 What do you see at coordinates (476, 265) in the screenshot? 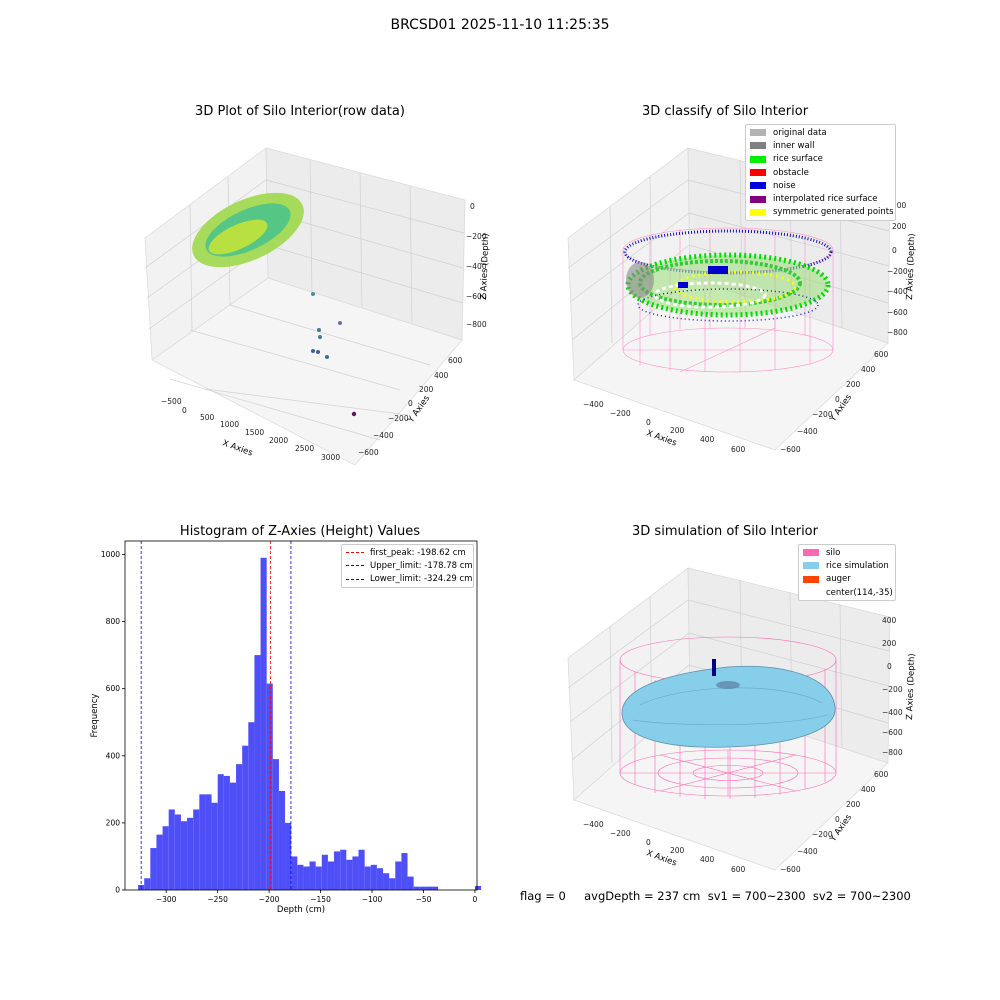
I see `raw-z-ticks: 0 −200 −400 −600 −800` at bounding box center [476, 265].